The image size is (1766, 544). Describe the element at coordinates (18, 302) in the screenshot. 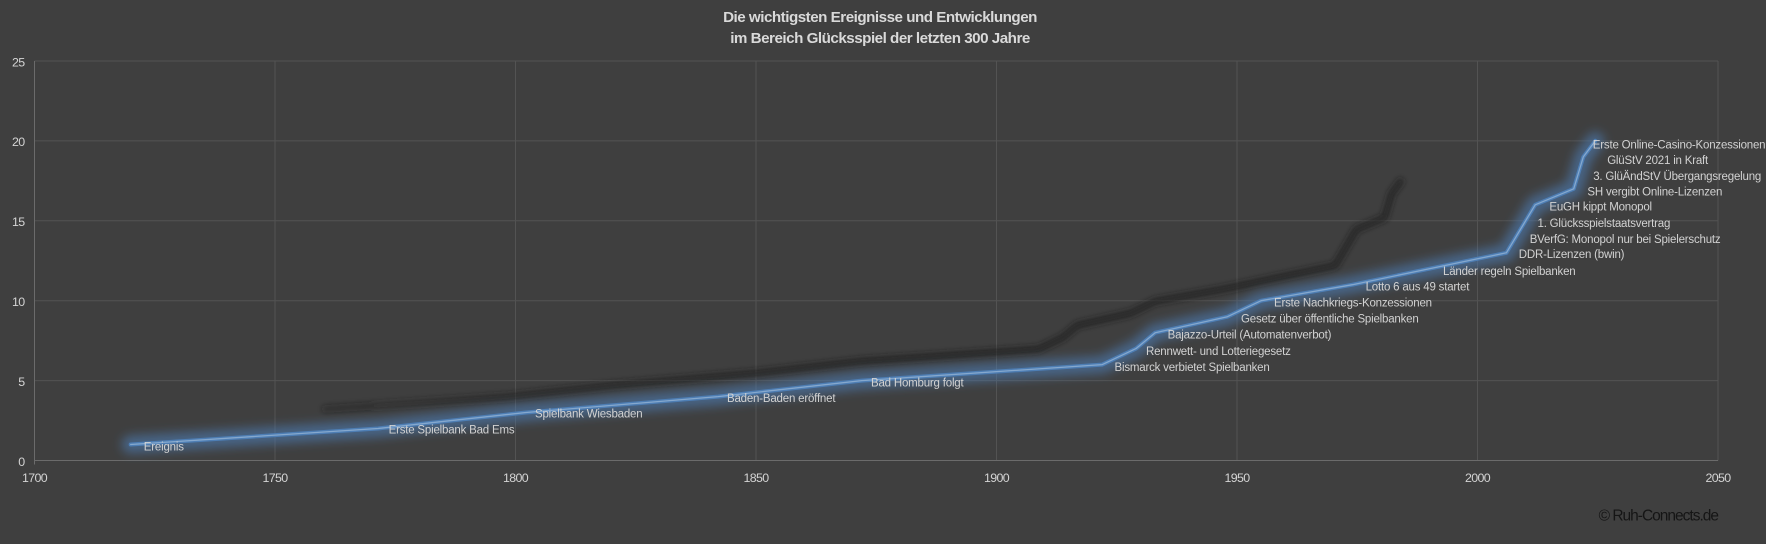

I see `svg-text: 10` at that location.